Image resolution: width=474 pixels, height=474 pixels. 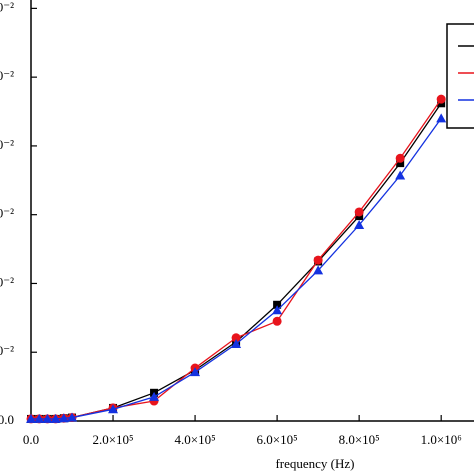 I want to click on y-tick-label: 3.0×10⁻², so click(x=7, y=213).